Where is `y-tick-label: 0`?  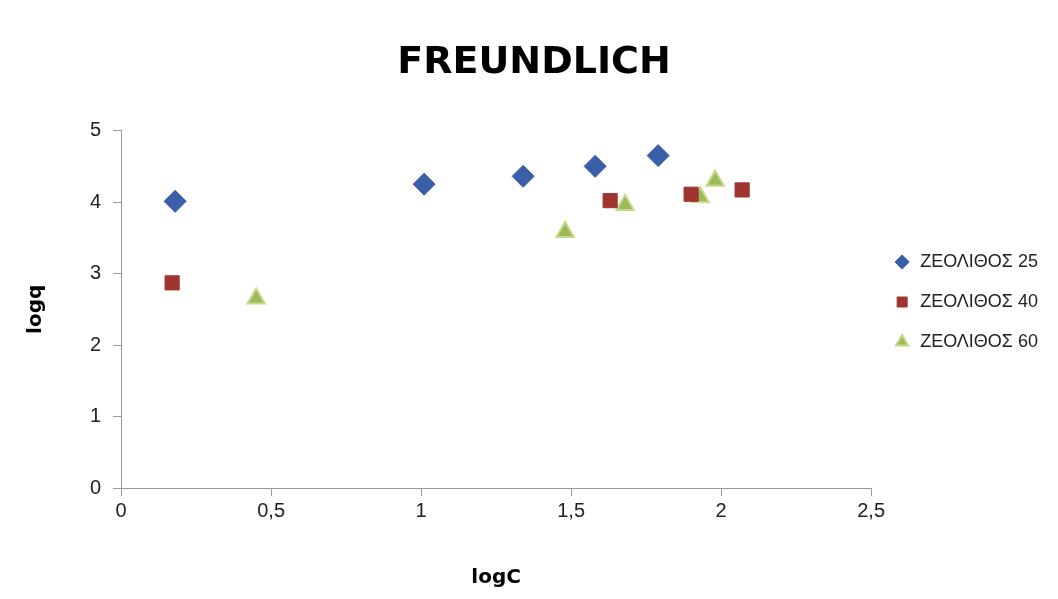
y-tick-label: 0 is located at coordinates (96, 486).